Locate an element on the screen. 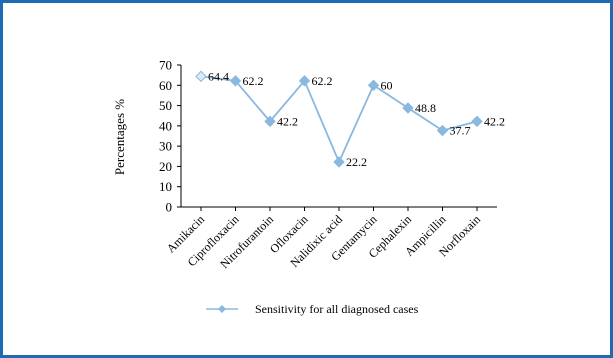 The height and width of the screenshot is (358, 613). y-tick-label: 30 is located at coordinates (165, 146).